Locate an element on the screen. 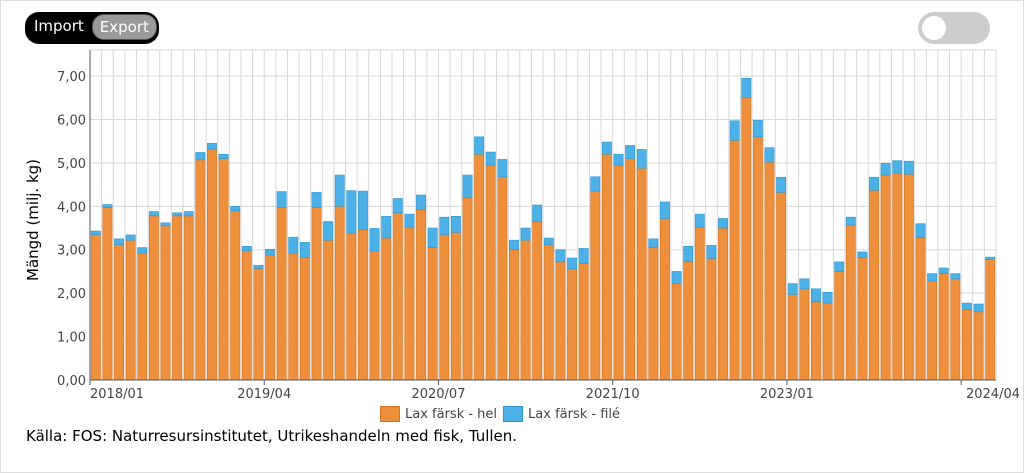 The height and width of the screenshot is (473, 1024). legend-item-hel: Lax färsk - hel is located at coordinates (438, 414).